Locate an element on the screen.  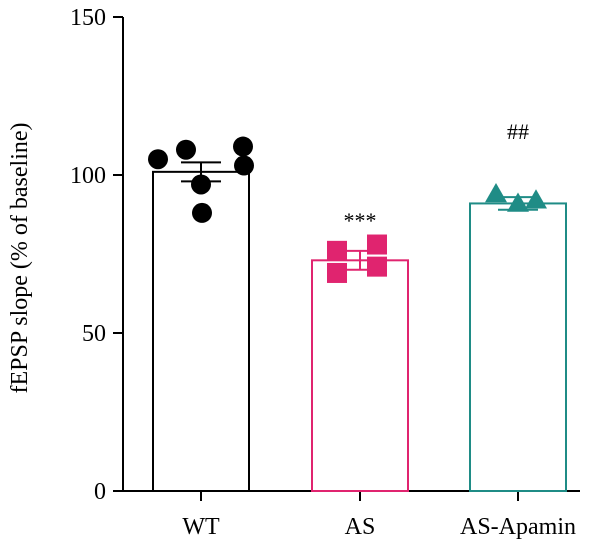
y-tick-label: 0 is located at coordinates (100, 492).